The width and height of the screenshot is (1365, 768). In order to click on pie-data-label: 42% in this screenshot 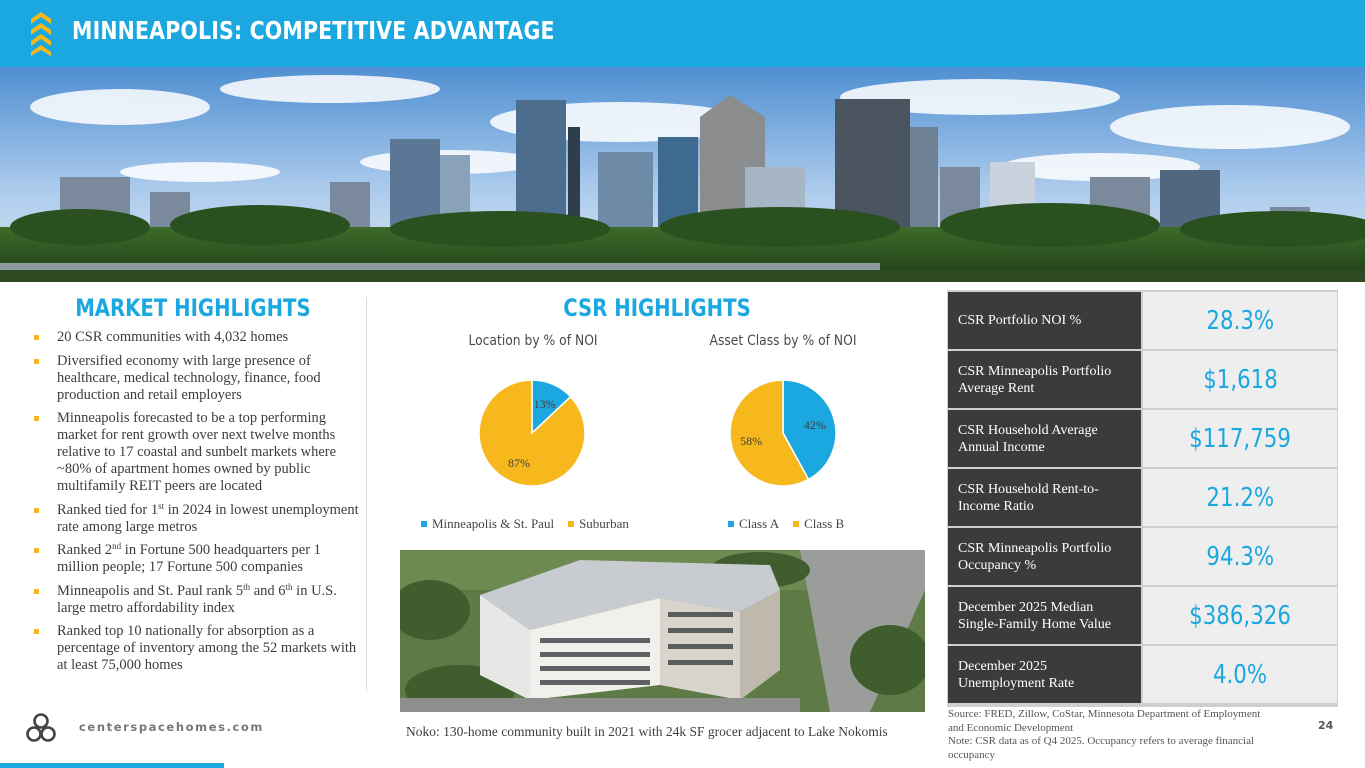, I will do `click(815, 425)`.